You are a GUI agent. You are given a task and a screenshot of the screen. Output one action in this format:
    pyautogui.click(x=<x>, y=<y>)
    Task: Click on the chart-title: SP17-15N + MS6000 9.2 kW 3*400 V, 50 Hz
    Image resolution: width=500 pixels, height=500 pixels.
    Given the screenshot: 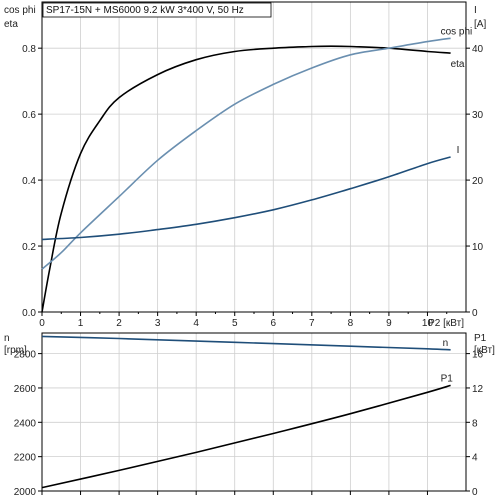 What is the action you would take?
    pyautogui.click(x=145, y=10)
    